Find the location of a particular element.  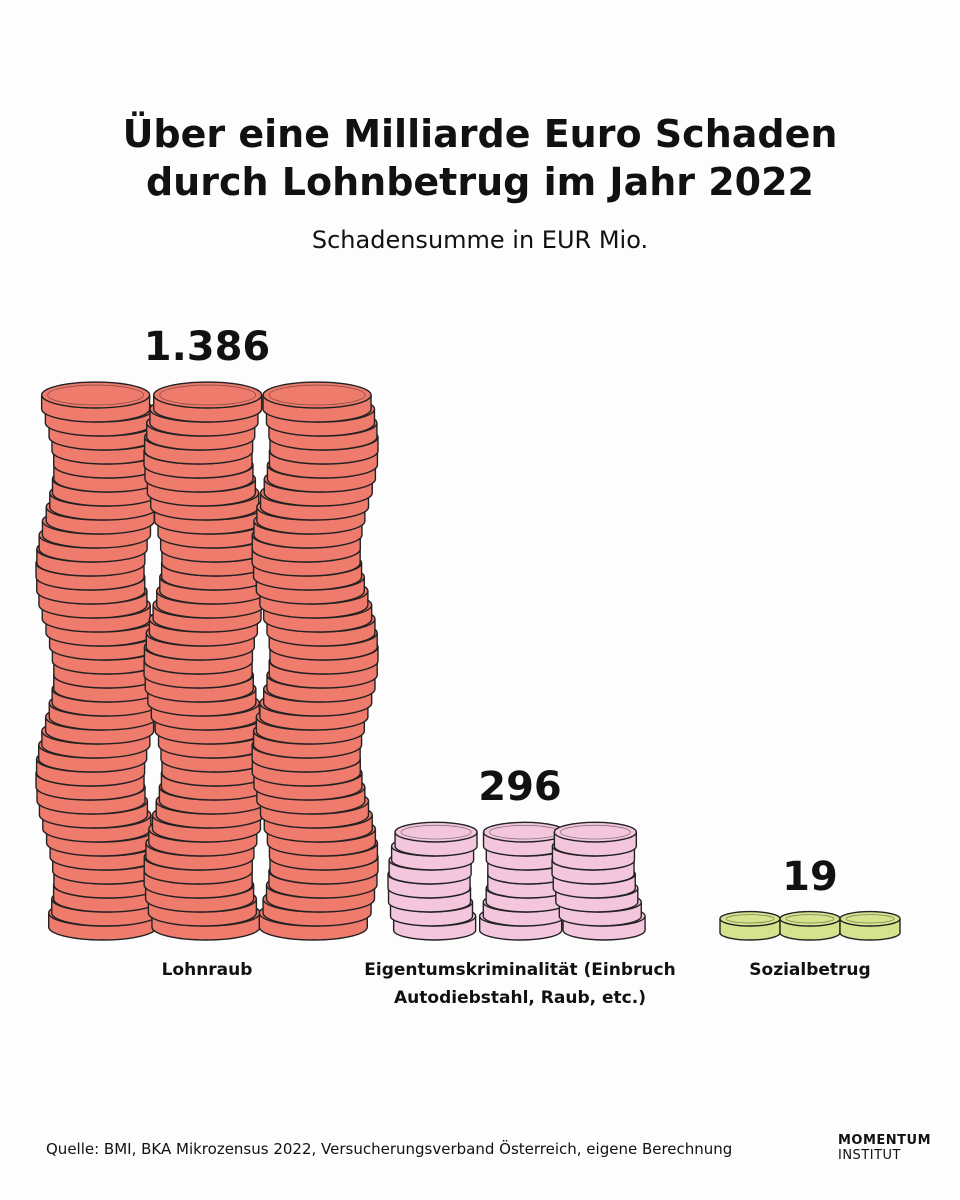

logo-line: INSTITUT is located at coordinates (869, 1155).